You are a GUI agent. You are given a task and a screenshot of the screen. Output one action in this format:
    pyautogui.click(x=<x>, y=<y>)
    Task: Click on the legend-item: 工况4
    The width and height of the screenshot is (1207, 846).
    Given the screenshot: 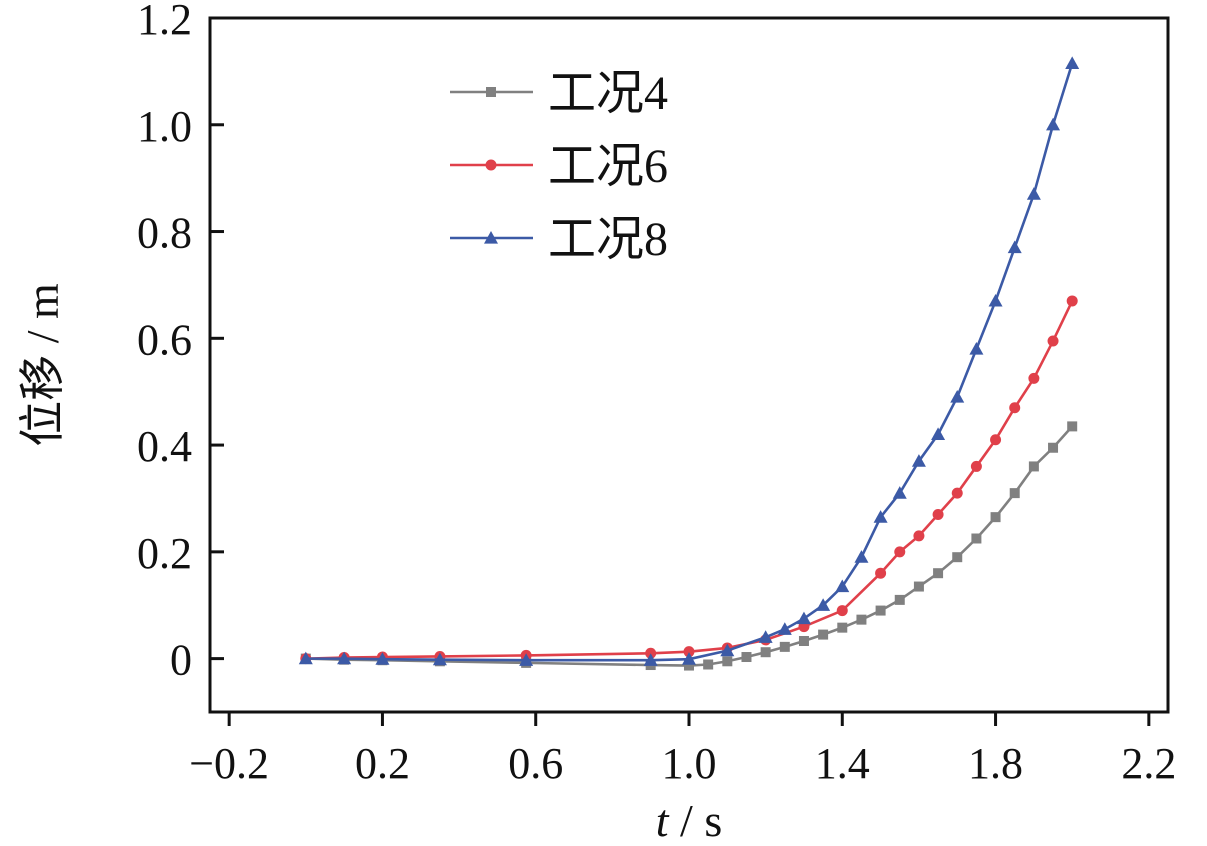 What is the action you would take?
    pyautogui.click(x=559, y=93)
    